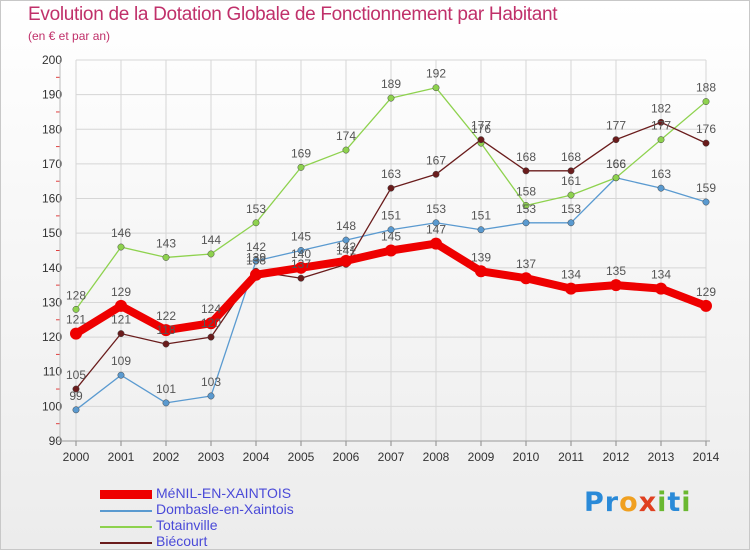 Image resolution: width=750 pixels, height=550 pixels. I want to click on data-label: 124, so click(211, 309).